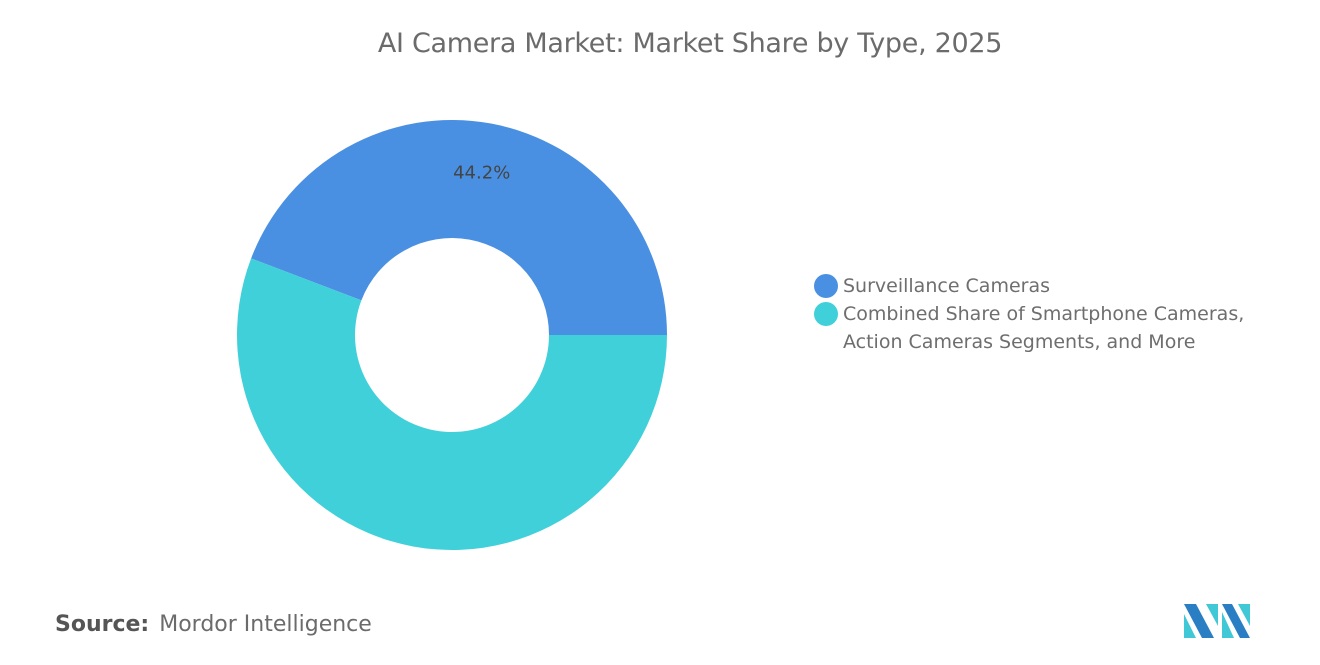 Image resolution: width=1320 pixels, height=665 pixels. Describe the element at coordinates (947, 286) in the screenshot. I see `legend-label: Surveillance Cameras` at that location.